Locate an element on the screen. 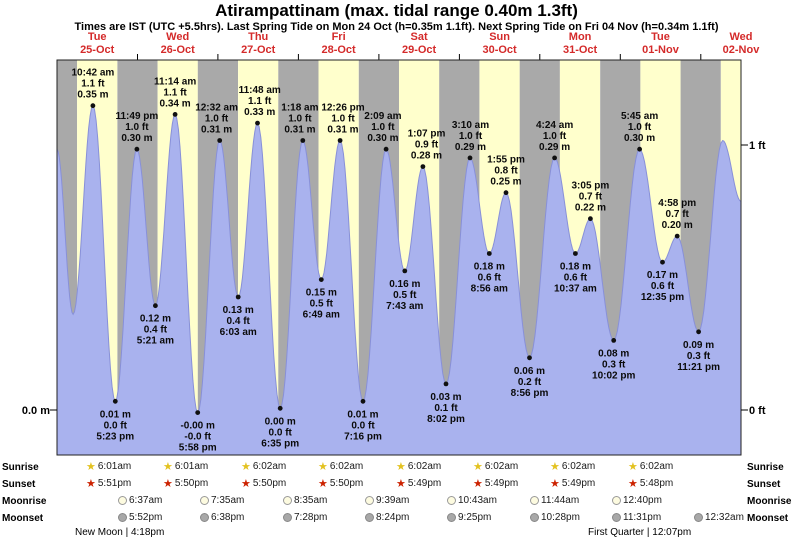  tide-high-label: 1:18 am is located at coordinates (299, 108).